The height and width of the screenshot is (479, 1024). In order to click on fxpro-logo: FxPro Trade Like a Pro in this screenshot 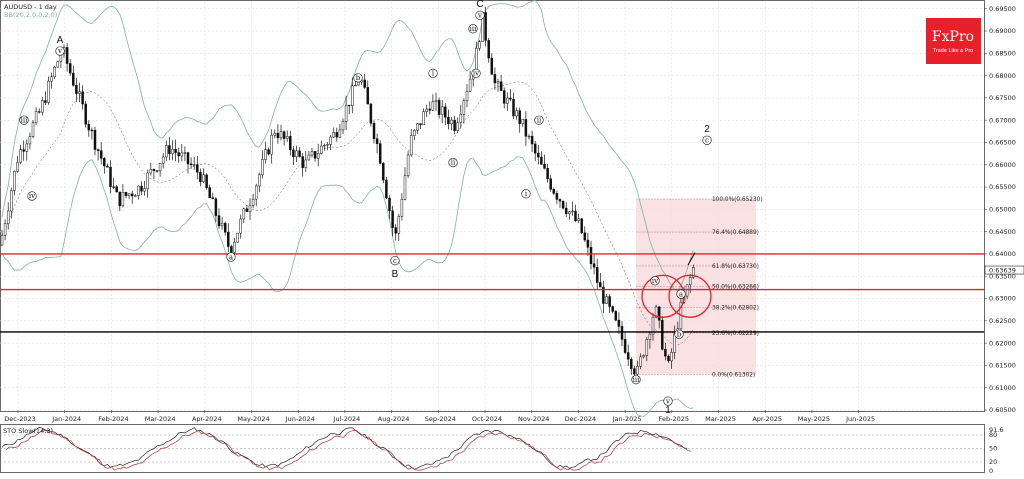, I will do `click(953, 41)`.